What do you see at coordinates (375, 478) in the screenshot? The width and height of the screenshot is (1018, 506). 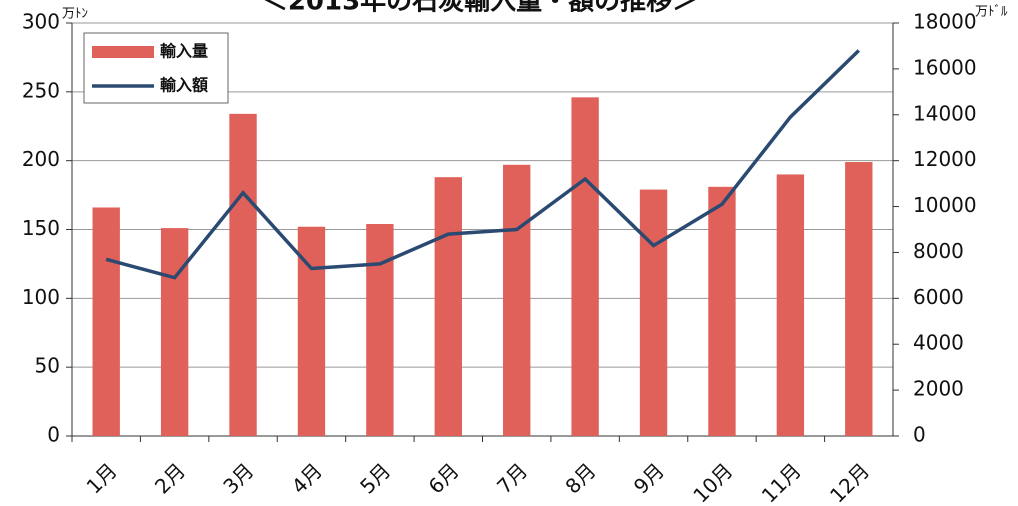 I see `x-tick-label: 5月` at bounding box center [375, 478].